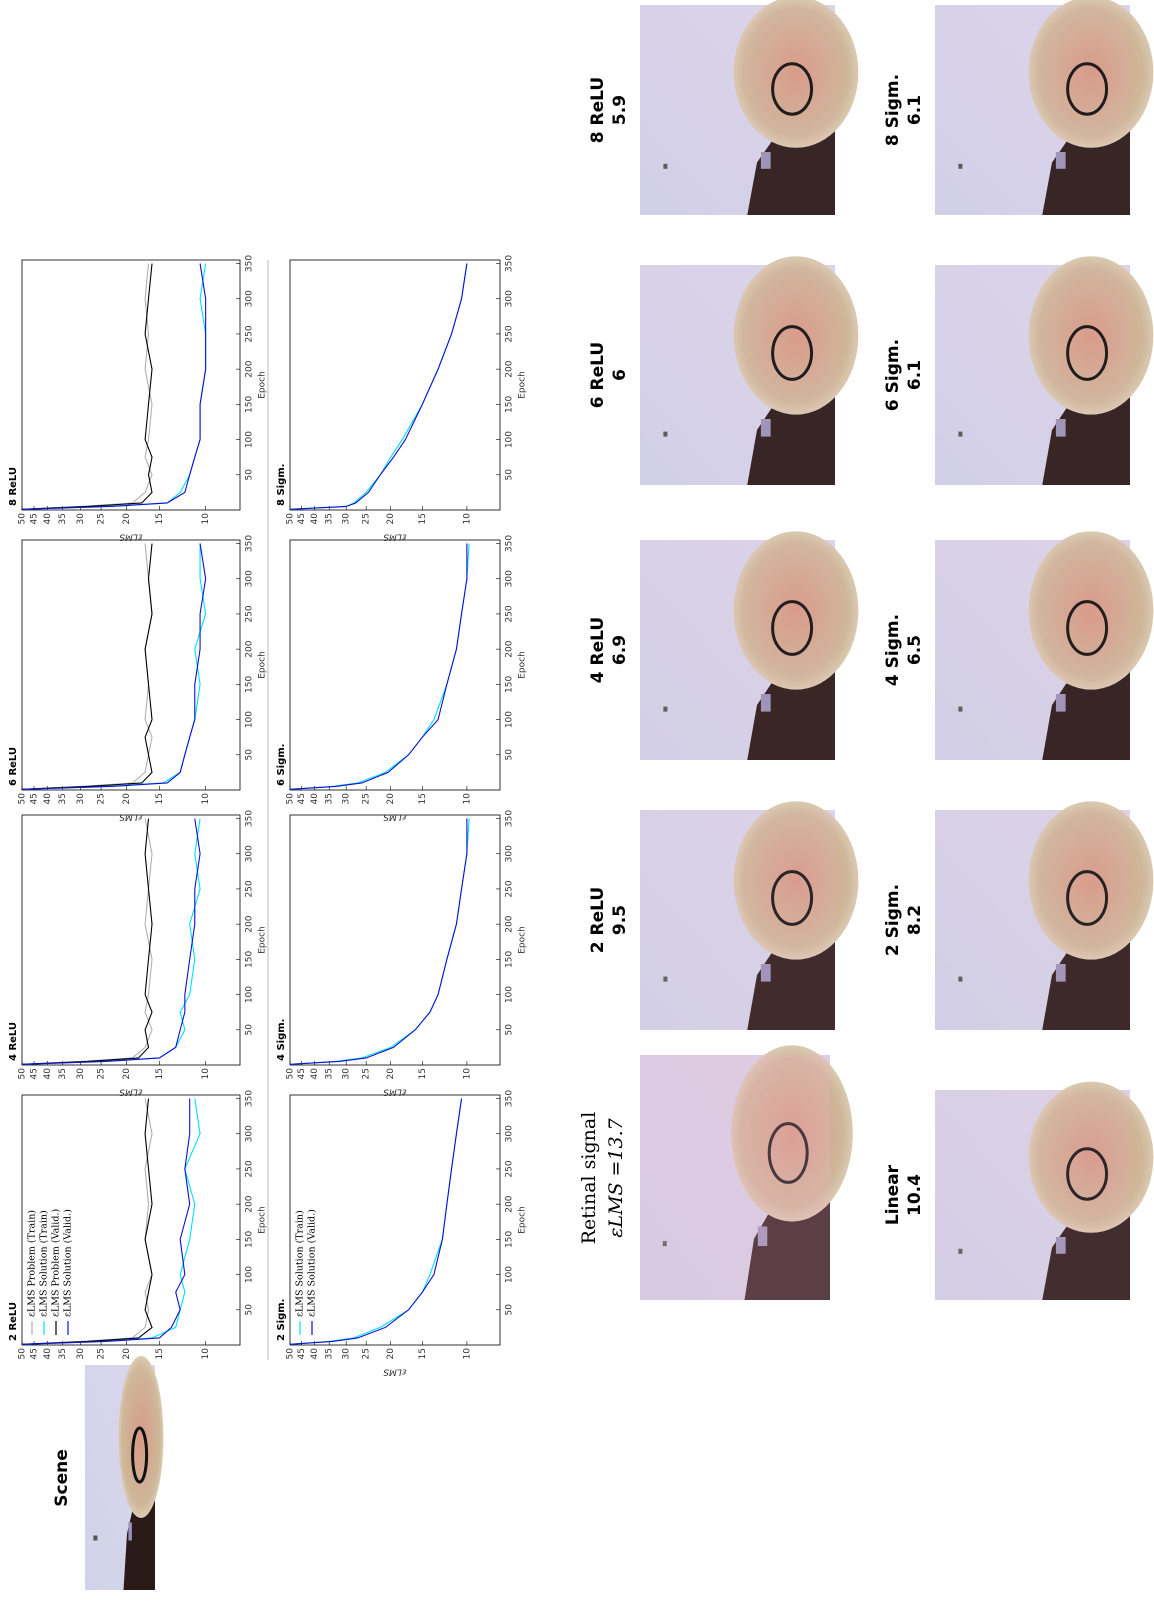 Image resolution: width=1154 pixels, height=1610 pixels. I want to click on legend-label: εLMS Solution (Valid.), so click(68, 1263).